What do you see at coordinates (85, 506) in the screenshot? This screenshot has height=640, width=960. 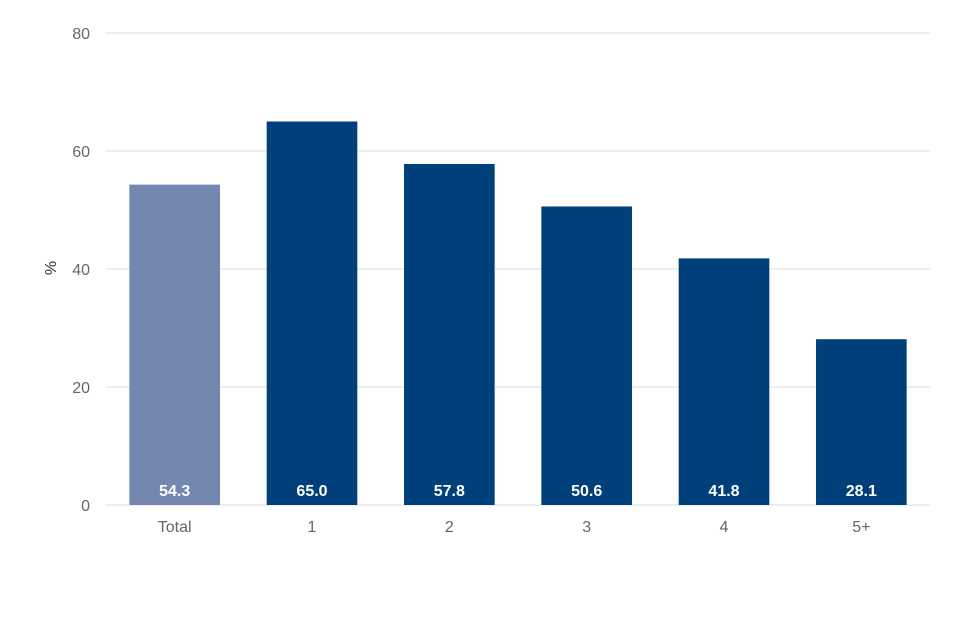 I see `y-tick-label: 0` at bounding box center [85, 506].